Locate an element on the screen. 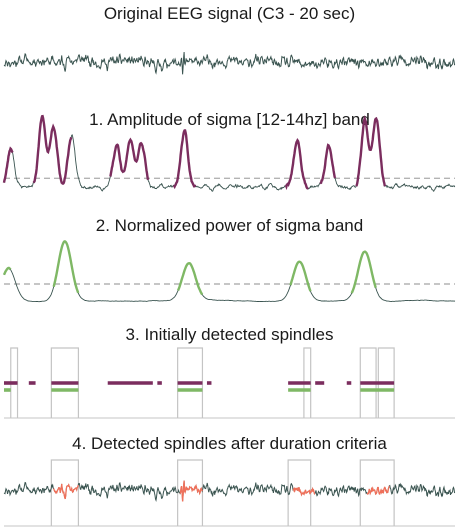 This screenshot has width=459, height=529. power-above-threshold-line is located at coordinates (189, 268).